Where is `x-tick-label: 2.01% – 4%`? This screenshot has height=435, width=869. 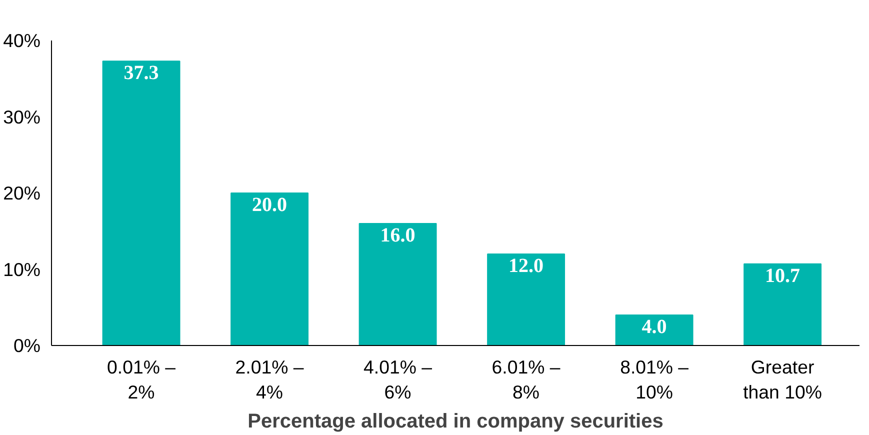
x-tick-label: 2.01% – 4% is located at coordinates (269, 379).